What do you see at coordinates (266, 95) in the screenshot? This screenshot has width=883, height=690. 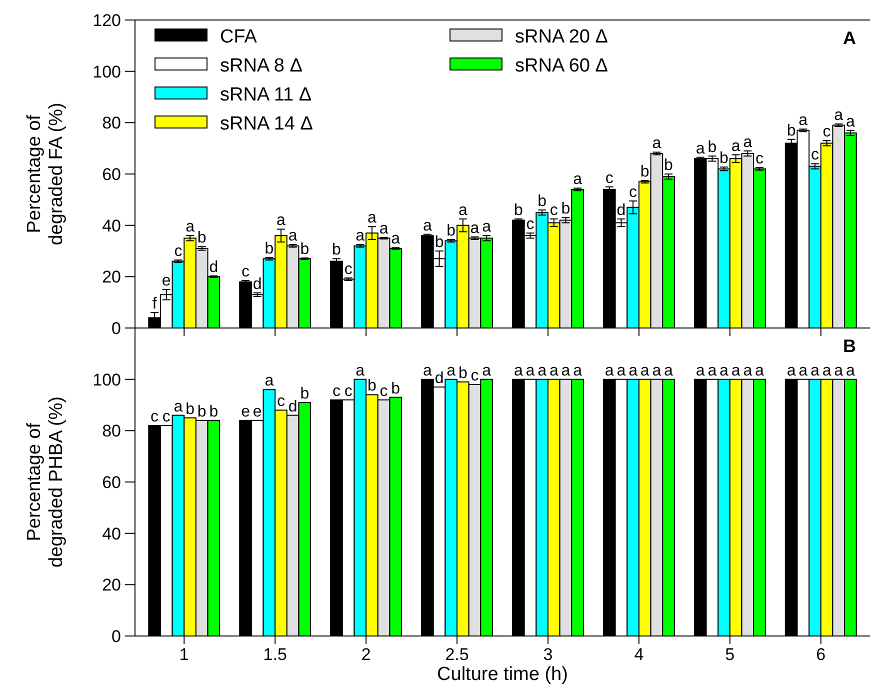 I see `legend-label: sRNA 11 Δ` at bounding box center [266, 95].